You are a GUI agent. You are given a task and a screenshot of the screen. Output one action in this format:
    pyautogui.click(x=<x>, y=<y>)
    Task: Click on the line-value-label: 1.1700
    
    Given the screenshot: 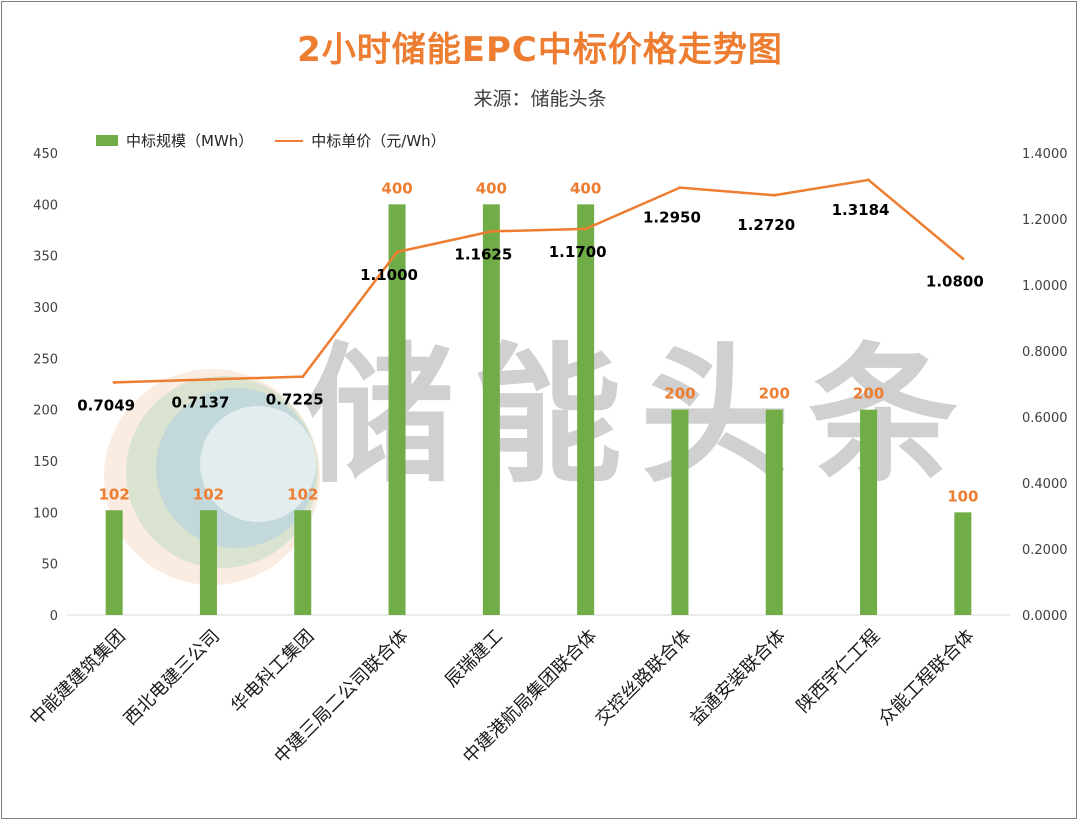 What is the action you would take?
    pyautogui.click(x=578, y=252)
    